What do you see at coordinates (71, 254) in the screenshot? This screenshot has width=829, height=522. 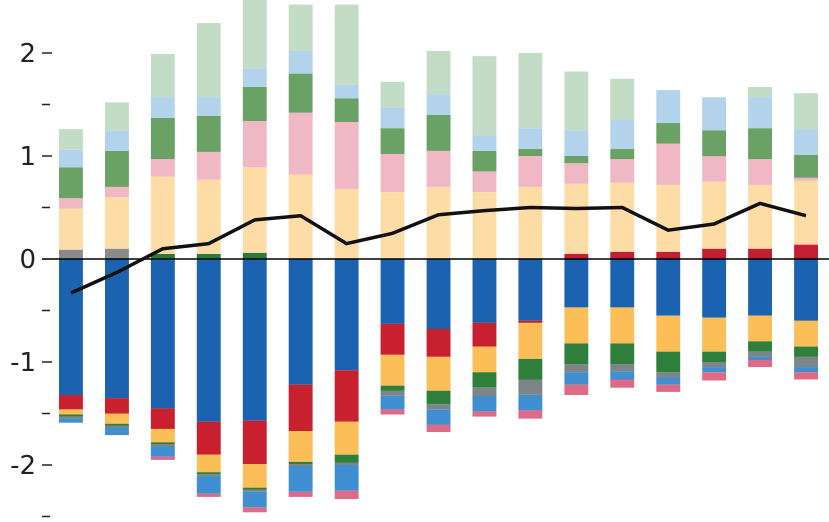 I see `bar-segment-grey` at bounding box center [71, 254].